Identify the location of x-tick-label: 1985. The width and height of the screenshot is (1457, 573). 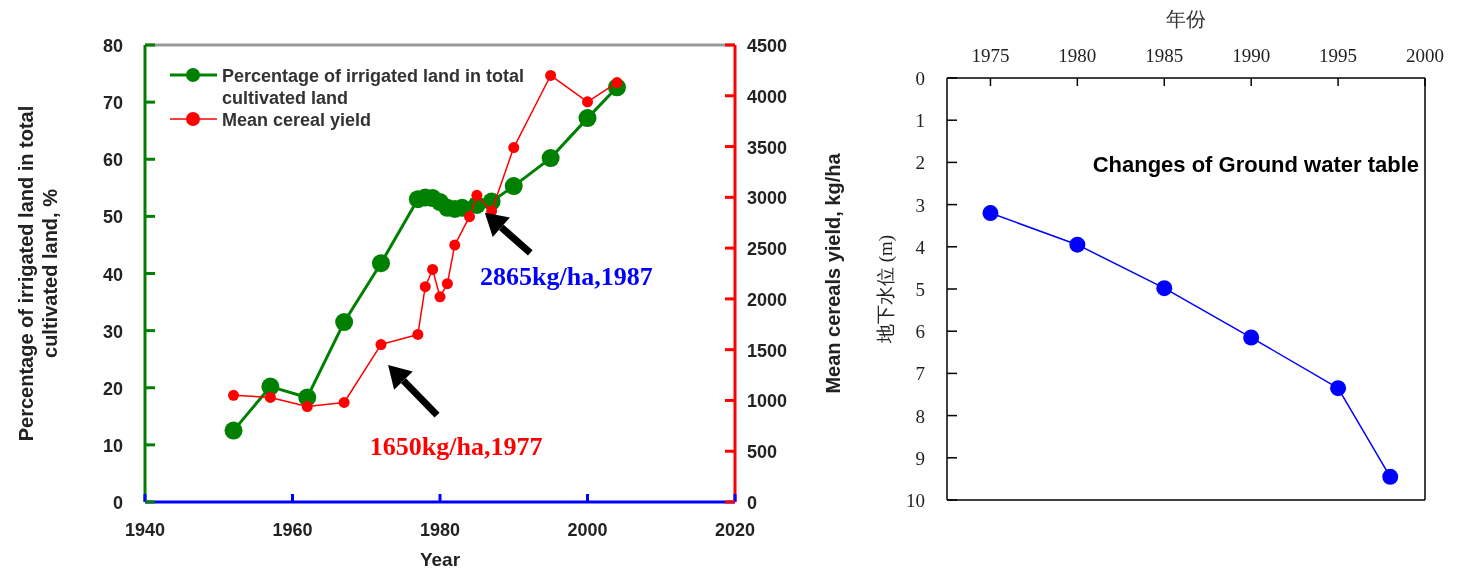
(1164, 55).